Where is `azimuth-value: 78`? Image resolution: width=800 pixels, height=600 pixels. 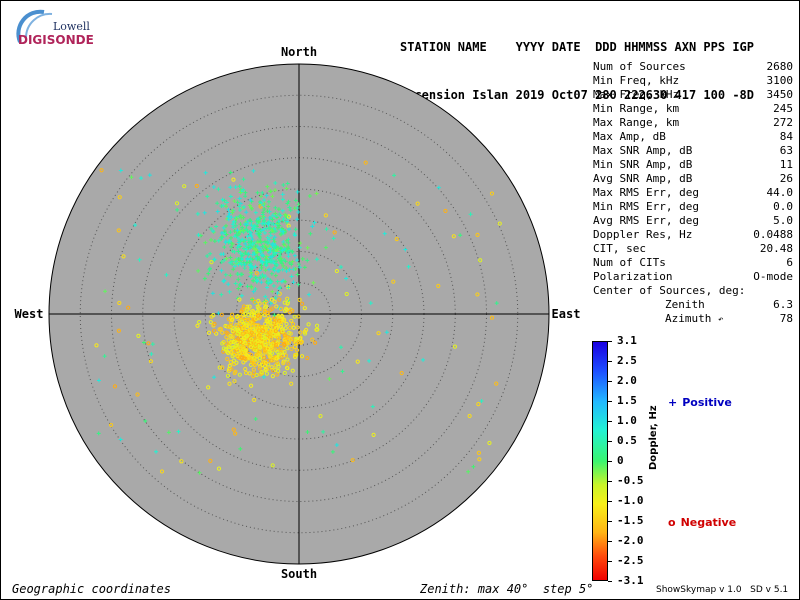
azimuth-value: 78 is located at coordinates (786, 318).